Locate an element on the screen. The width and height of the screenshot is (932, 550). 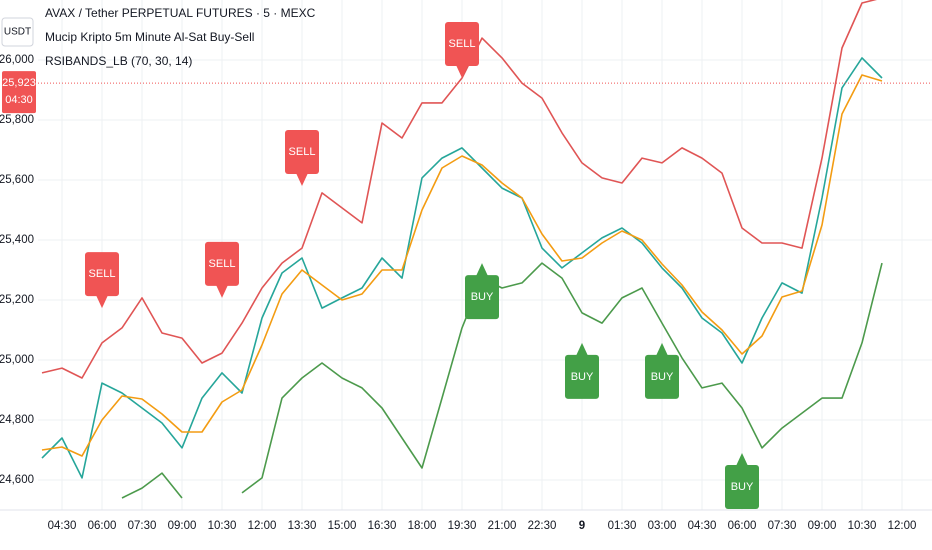
y-tick-label: 25,000 is located at coordinates (17, 360).